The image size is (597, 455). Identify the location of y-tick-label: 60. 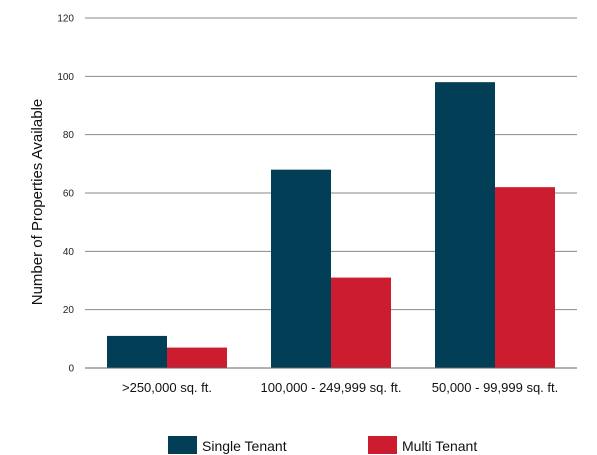
(69, 194).